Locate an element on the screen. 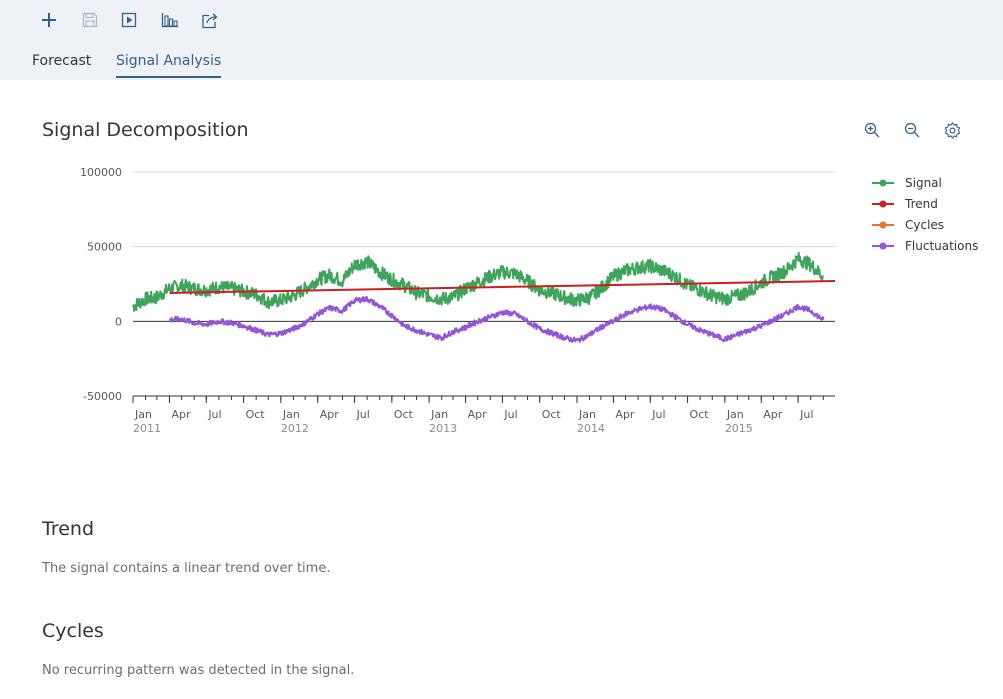 Image resolution: width=1003 pixels, height=699 pixels. tab-bar: Forecast Signal Analysis is located at coordinates (200, 60).